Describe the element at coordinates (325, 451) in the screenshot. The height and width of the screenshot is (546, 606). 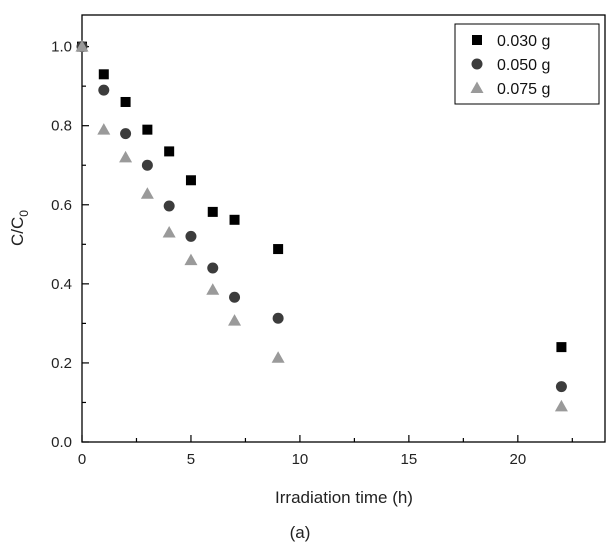
I see `x-axis-ticks: 0 5 10 15 20` at that location.